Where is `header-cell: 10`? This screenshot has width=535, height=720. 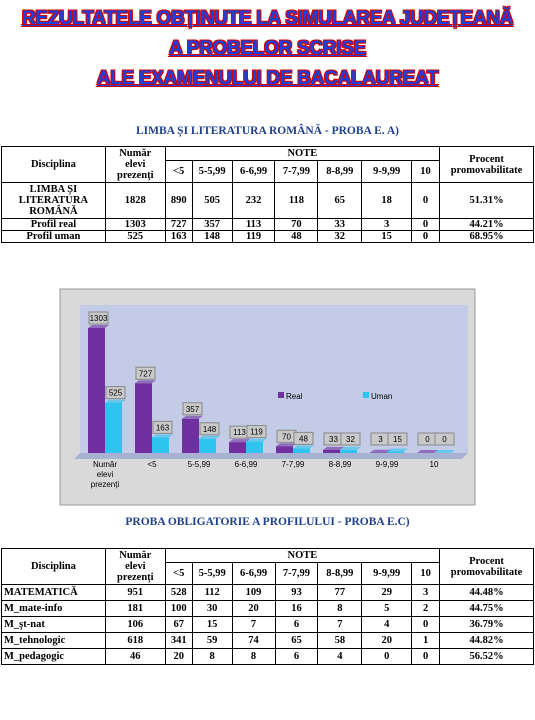
header-cell: 10 is located at coordinates (426, 573).